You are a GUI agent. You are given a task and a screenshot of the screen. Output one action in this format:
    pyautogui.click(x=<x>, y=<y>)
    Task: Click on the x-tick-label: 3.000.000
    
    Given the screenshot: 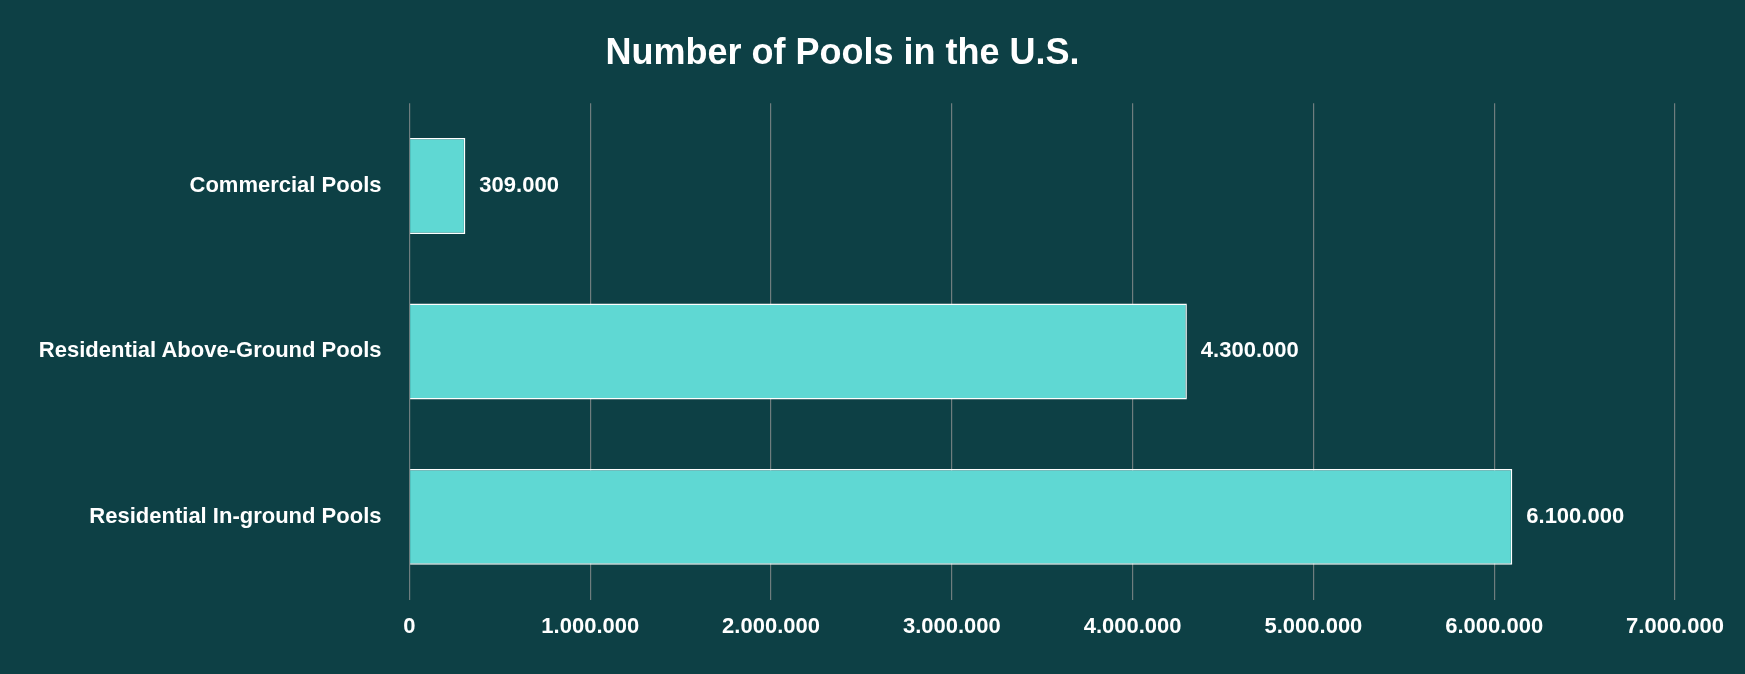 What is the action you would take?
    pyautogui.click(x=951, y=625)
    